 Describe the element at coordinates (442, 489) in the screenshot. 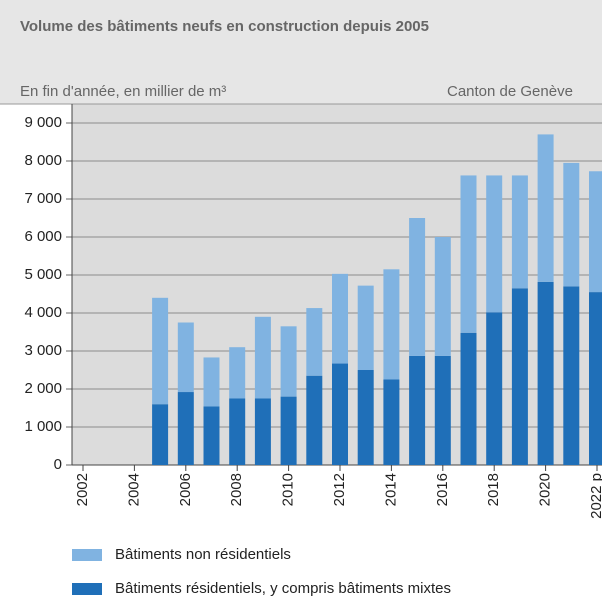

I see `x-tick-label: 2016` at that location.